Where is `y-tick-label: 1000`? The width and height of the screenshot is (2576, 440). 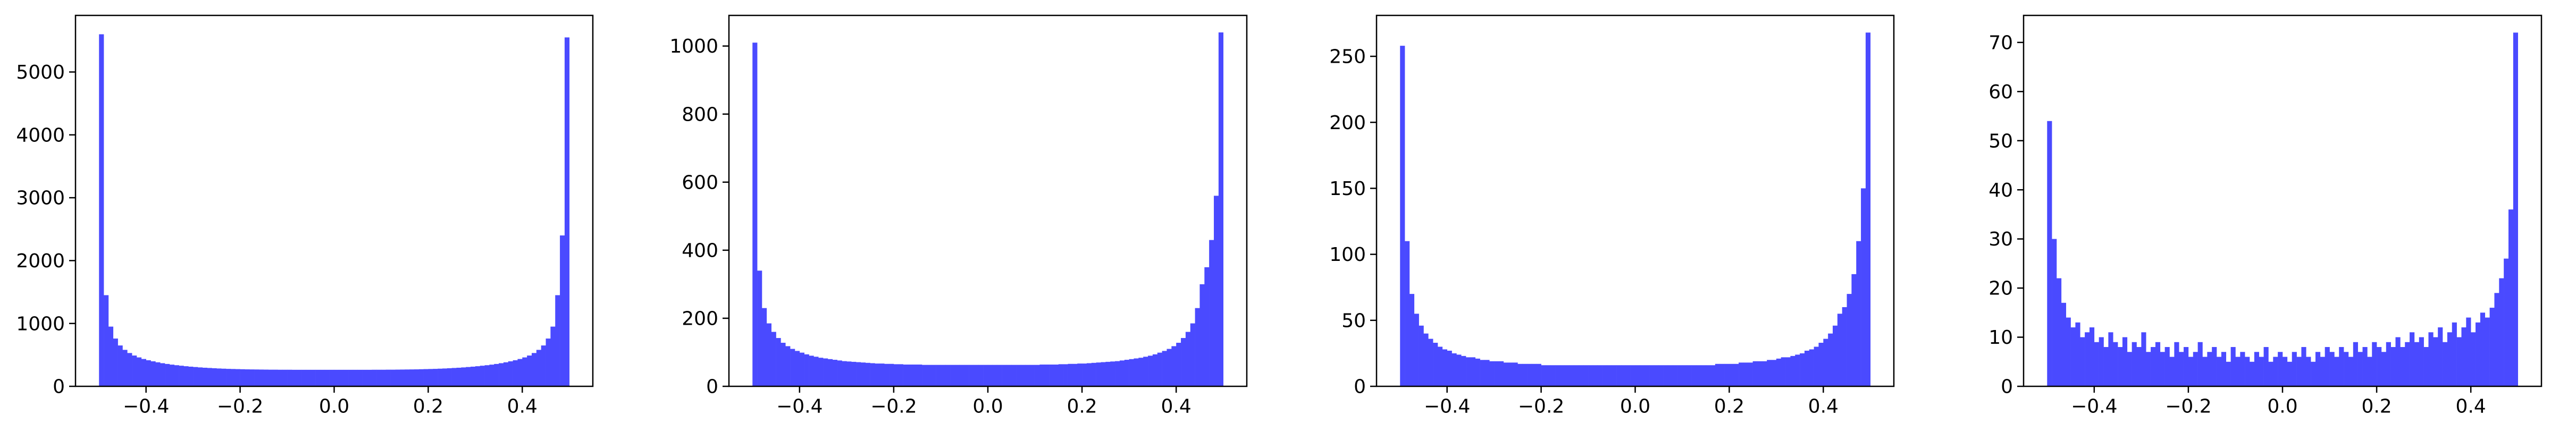 y-tick-label: 1000 is located at coordinates (693, 46).